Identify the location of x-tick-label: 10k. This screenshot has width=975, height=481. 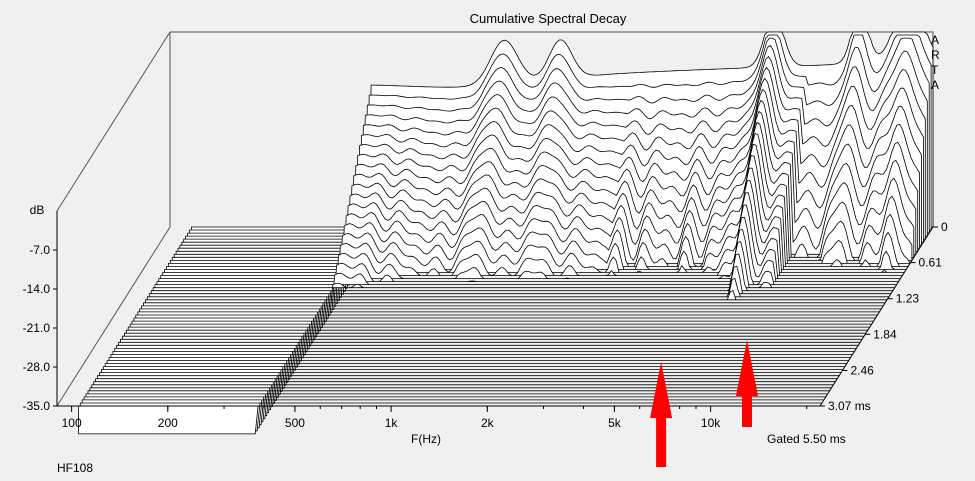
(711, 423).